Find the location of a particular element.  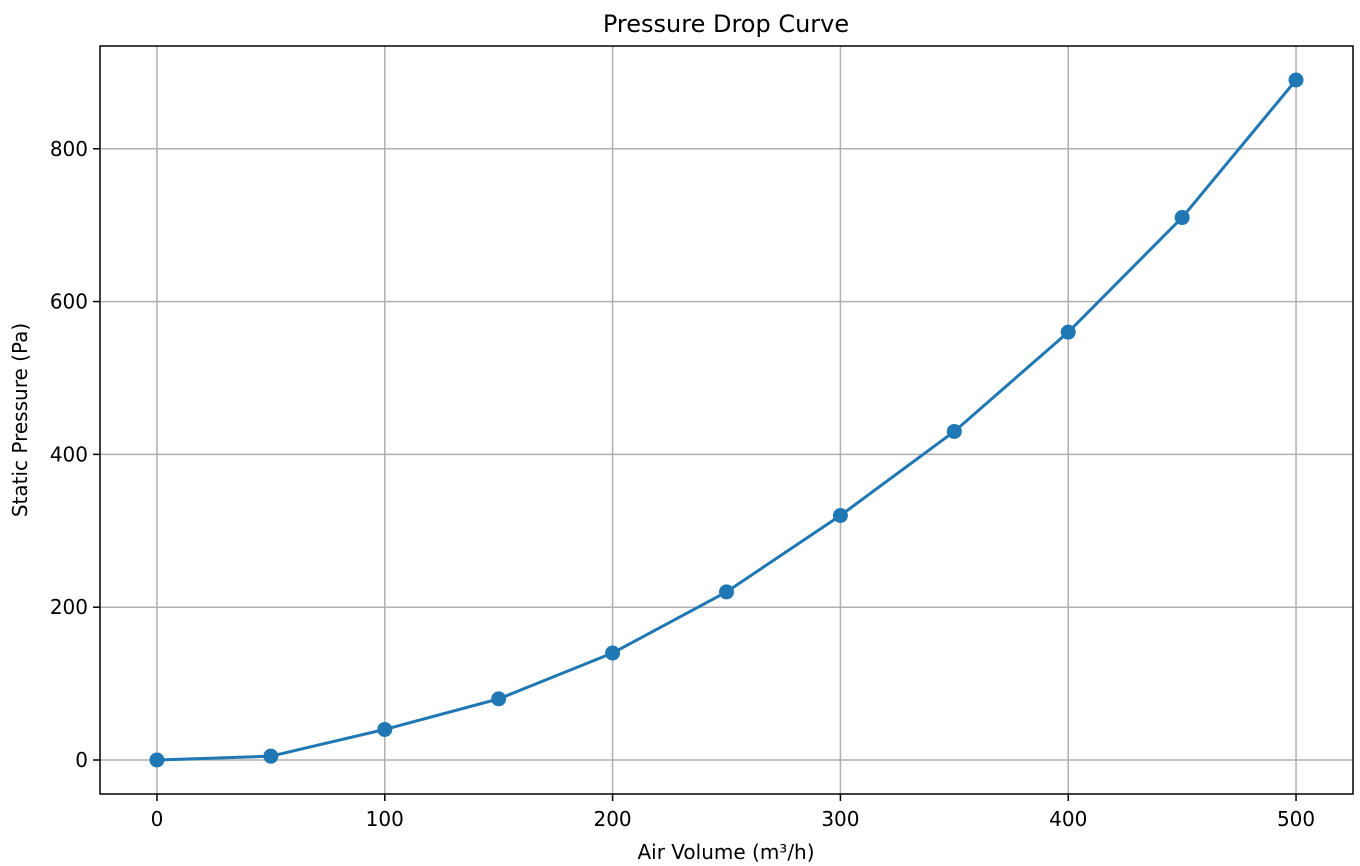

x-tick-label: 100 is located at coordinates (385, 819).